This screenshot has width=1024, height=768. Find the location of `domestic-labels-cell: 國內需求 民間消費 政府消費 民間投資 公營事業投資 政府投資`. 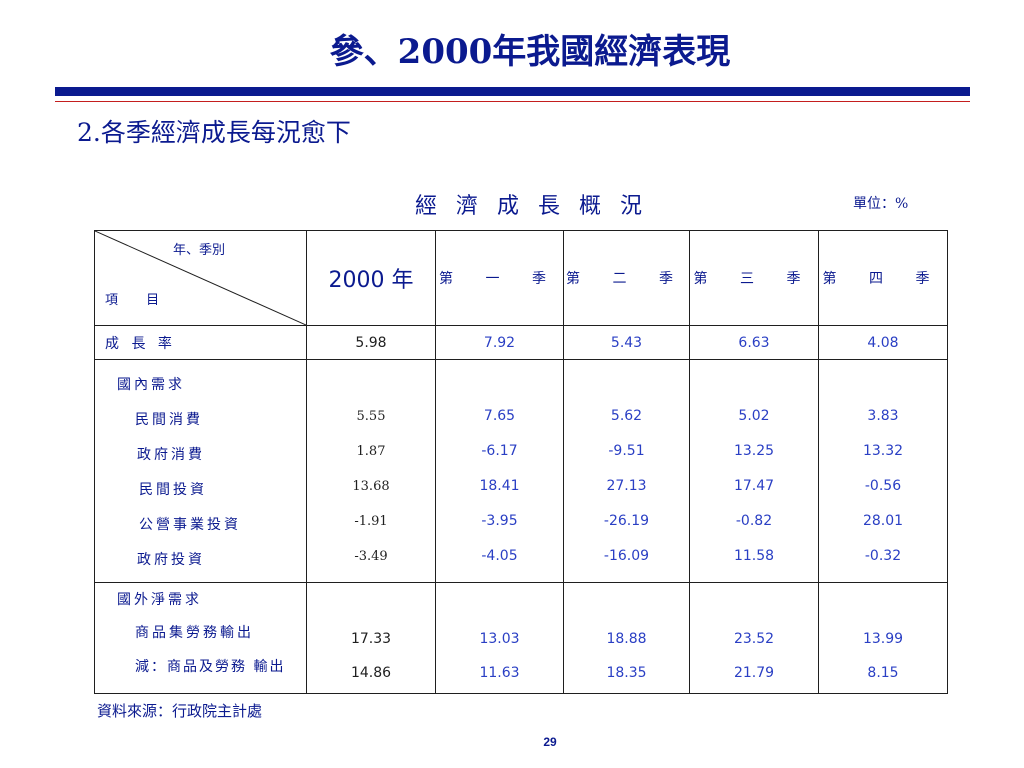

domestic-labels-cell: 國內需求 民間消費 政府消費 民間投資 公營事業投資 政府投資 is located at coordinates (200, 471).